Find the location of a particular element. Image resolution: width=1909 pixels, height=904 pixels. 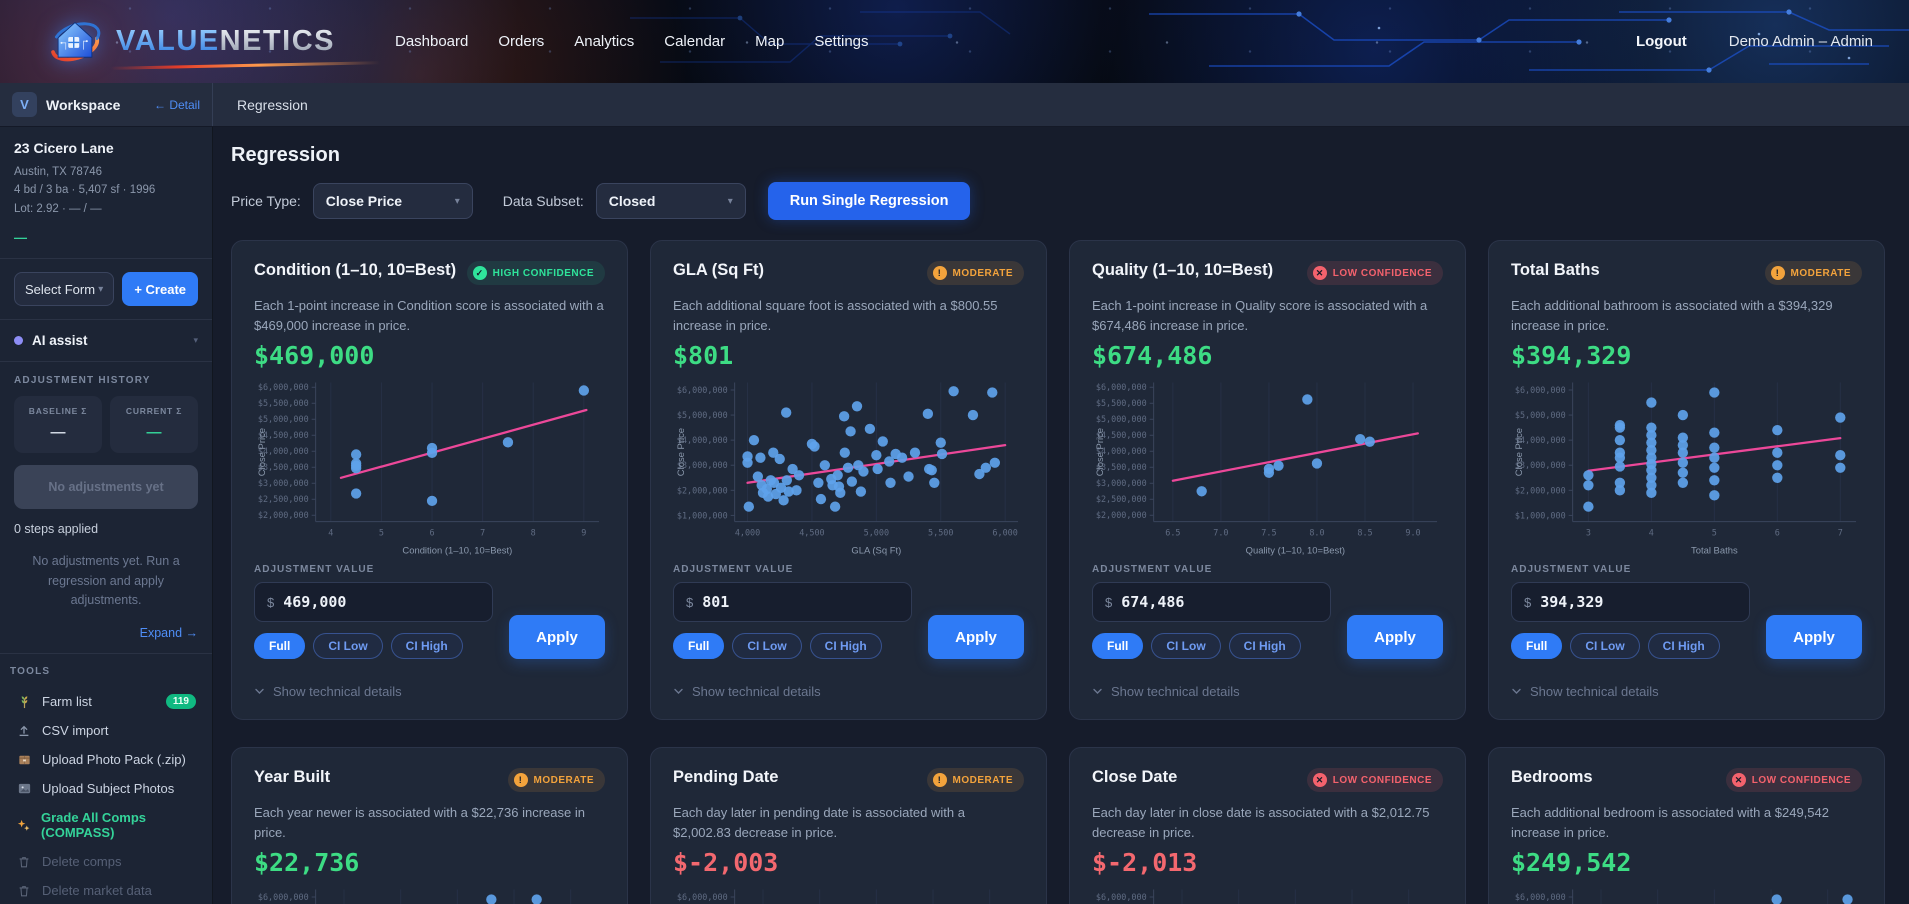

confidence-label: HIGH CONFIDENCE is located at coordinates (543, 273).